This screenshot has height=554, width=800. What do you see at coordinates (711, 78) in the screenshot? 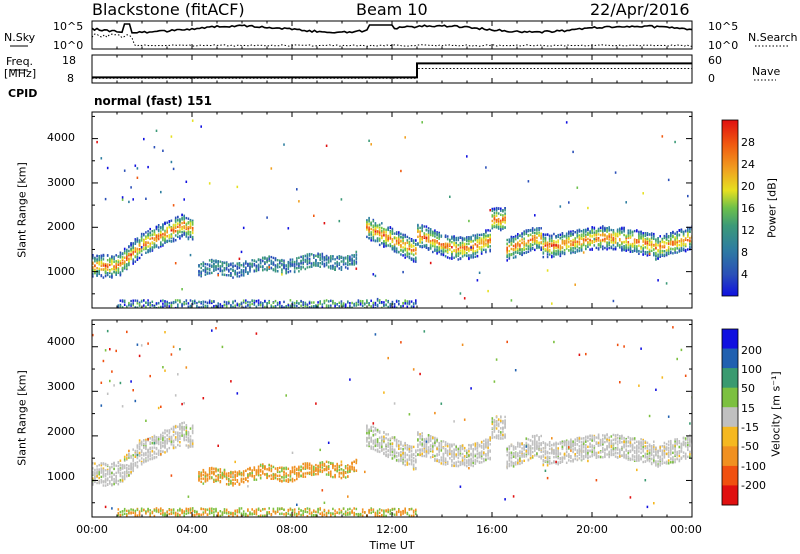
I see `nave-right-tick-bottom: 0` at bounding box center [711, 78].